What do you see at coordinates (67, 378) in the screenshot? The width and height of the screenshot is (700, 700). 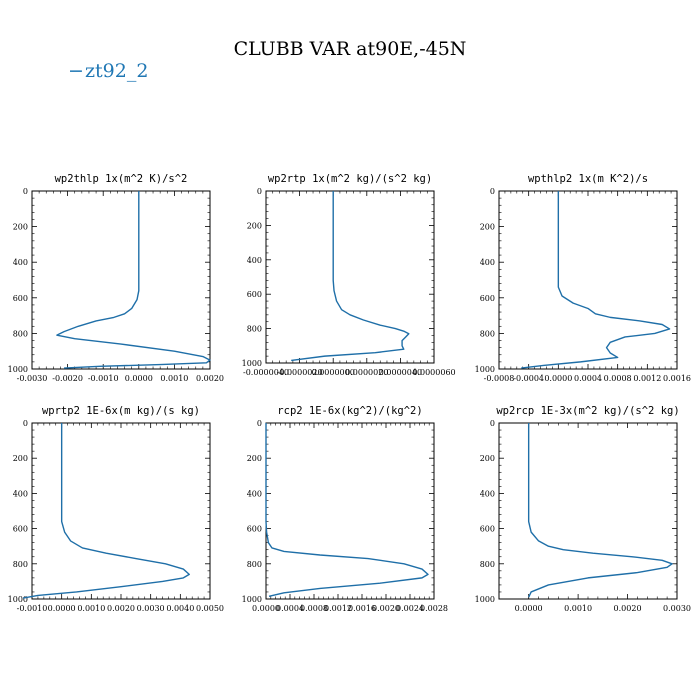 I see `x-tick-label: -0.0020` at bounding box center [67, 378].